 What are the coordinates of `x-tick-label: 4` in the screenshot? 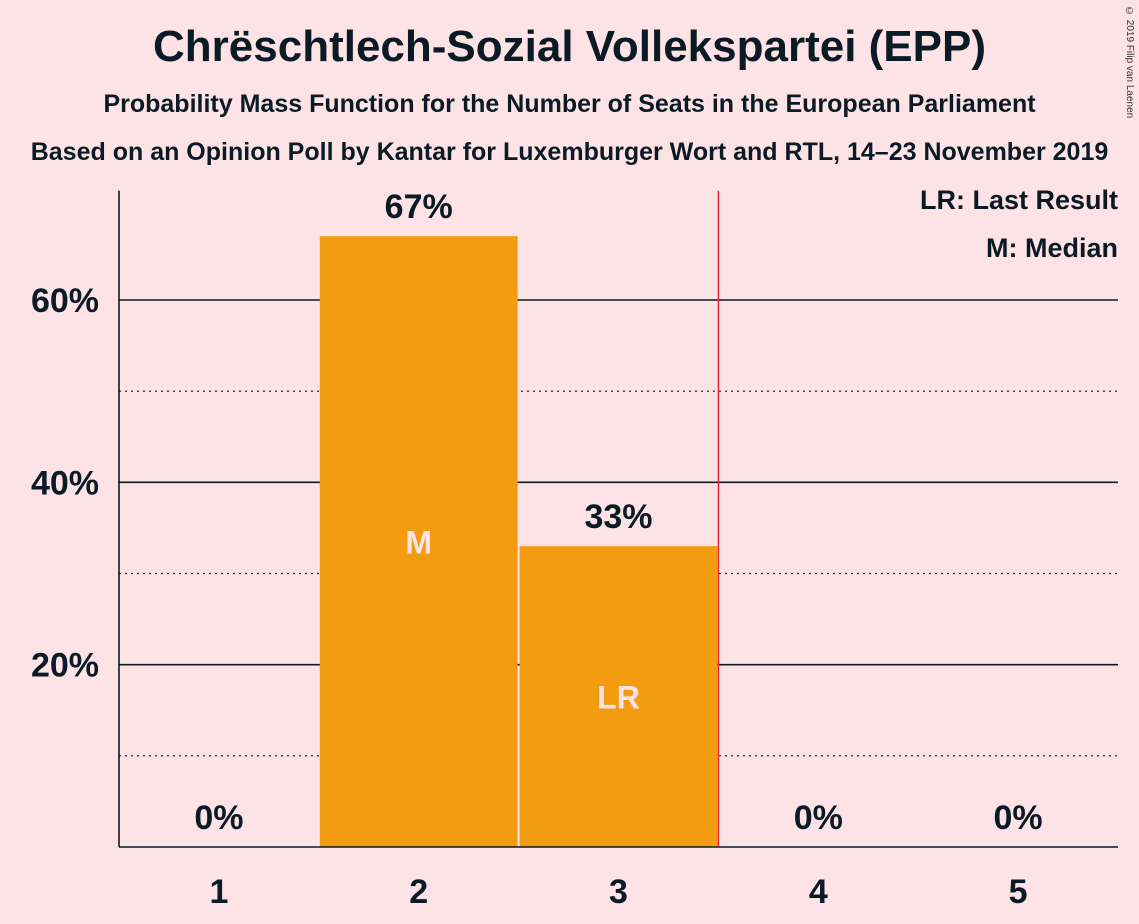 It's located at (818, 892).